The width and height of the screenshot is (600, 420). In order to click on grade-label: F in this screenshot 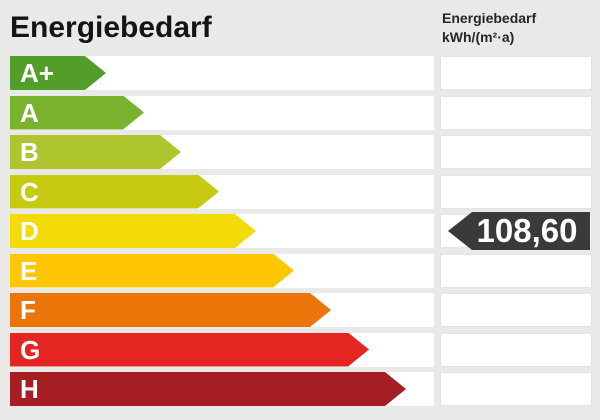, I will do `click(28, 310)`.